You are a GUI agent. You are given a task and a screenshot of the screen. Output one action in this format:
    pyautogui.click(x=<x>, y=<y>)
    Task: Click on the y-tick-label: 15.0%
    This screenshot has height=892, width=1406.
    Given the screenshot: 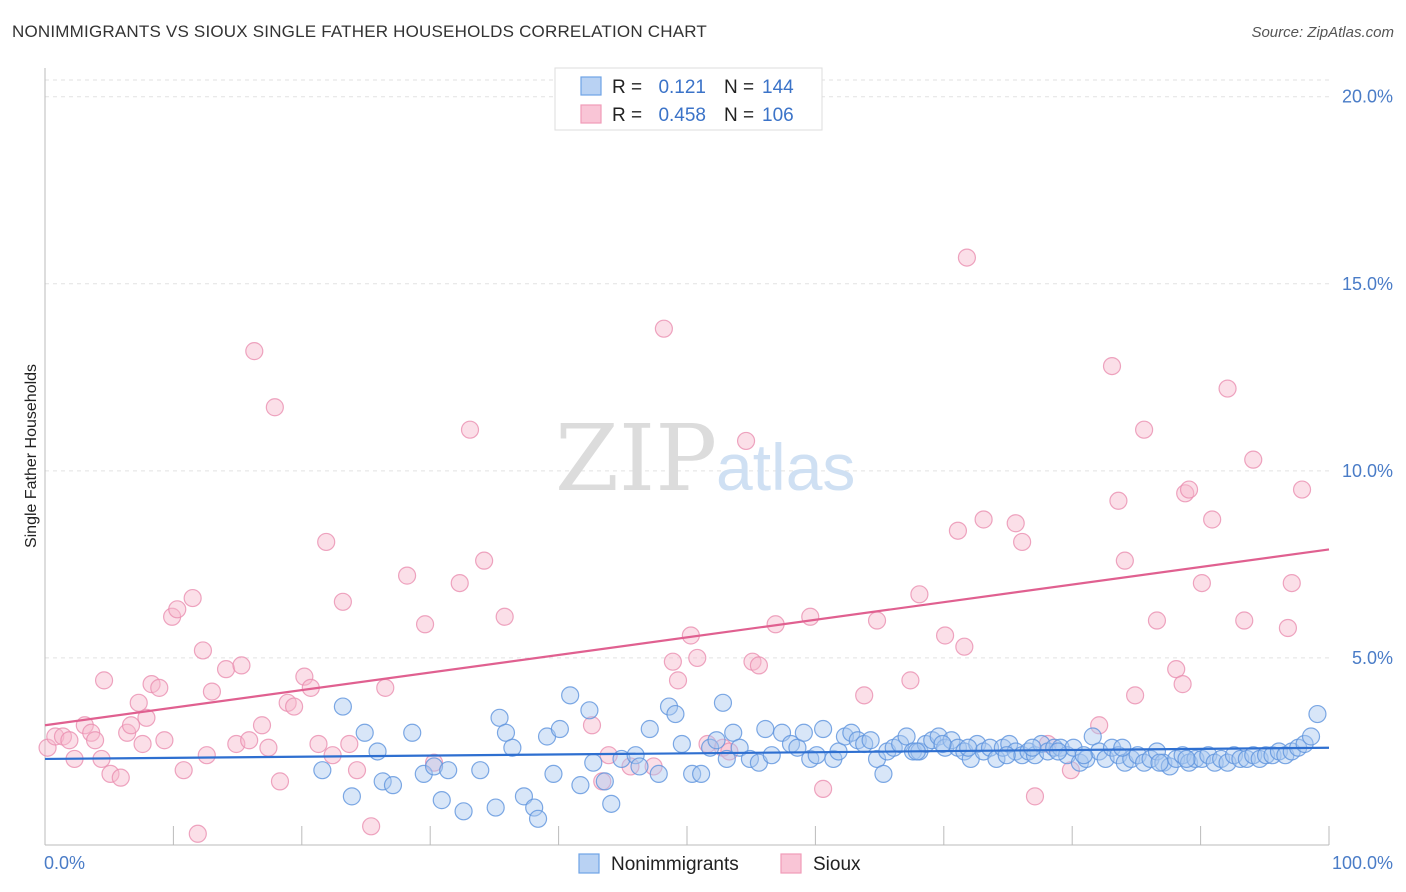 What is the action you would take?
    pyautogui.click(x=1367, y=284)
    